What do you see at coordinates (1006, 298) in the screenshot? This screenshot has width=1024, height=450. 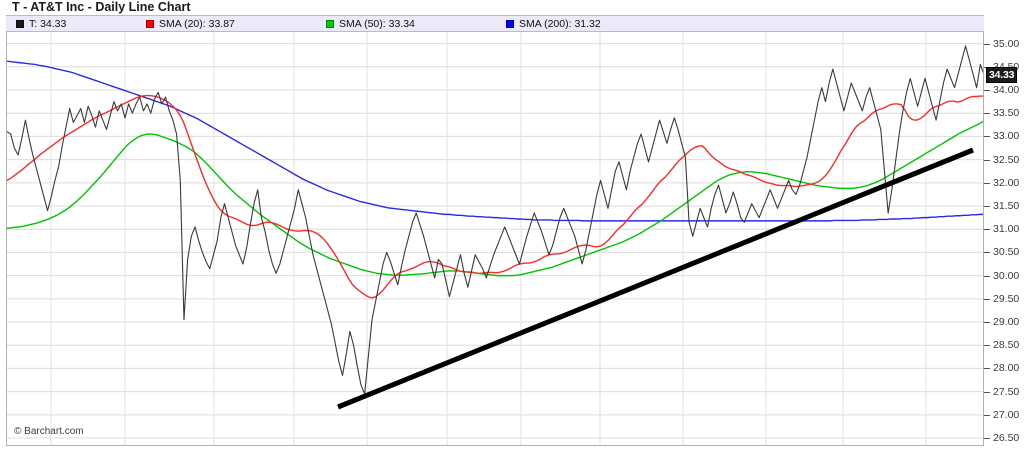 I see `y-tick-label: 29.50` at bounding box center [1006, 298].